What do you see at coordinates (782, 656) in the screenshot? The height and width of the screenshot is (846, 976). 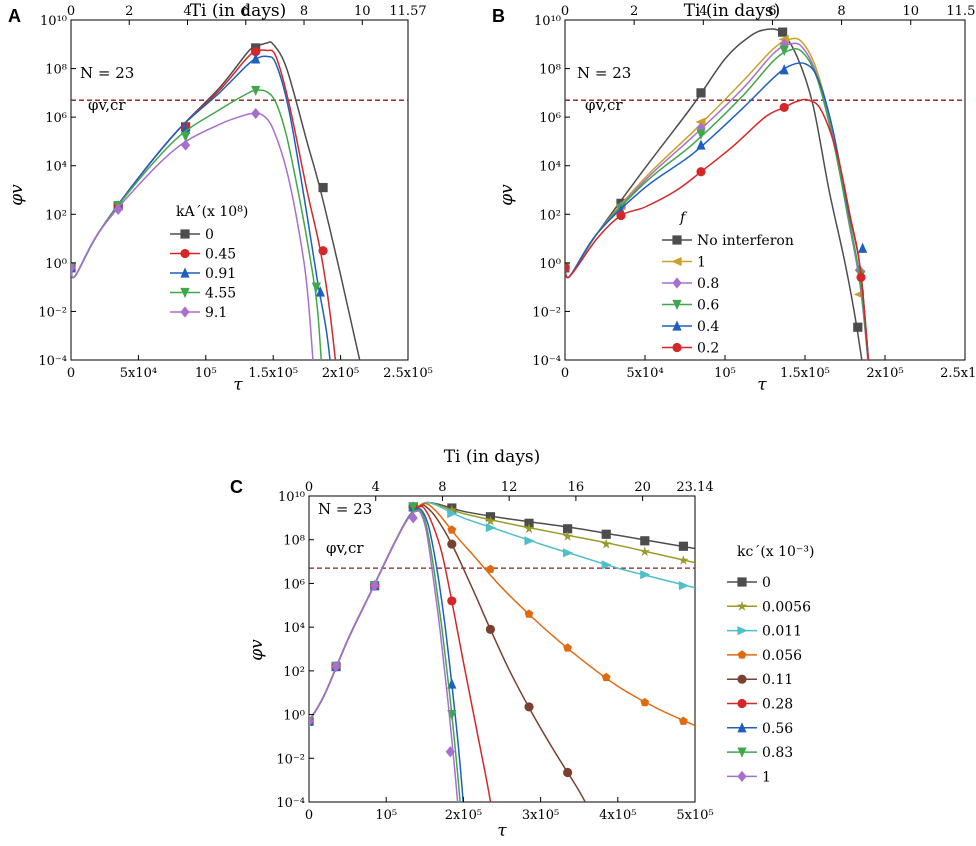 I see `legend-label: 0.056` at bounding box center [782, 656].